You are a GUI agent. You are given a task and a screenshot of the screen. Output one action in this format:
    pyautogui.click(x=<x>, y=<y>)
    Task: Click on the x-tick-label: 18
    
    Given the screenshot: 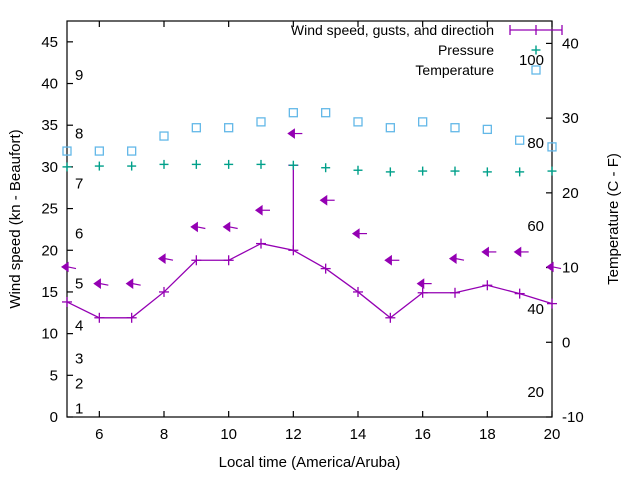 What is the action you would take?
    pyautogui.click(x=487, y=434)
    